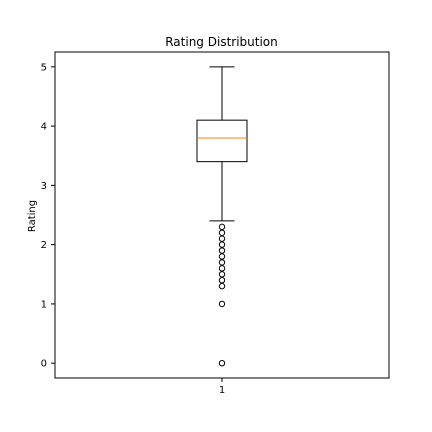 The width and height of the screenshot is (432, 432). I want to click on y-axis-label: Rating, so click(32, 216).